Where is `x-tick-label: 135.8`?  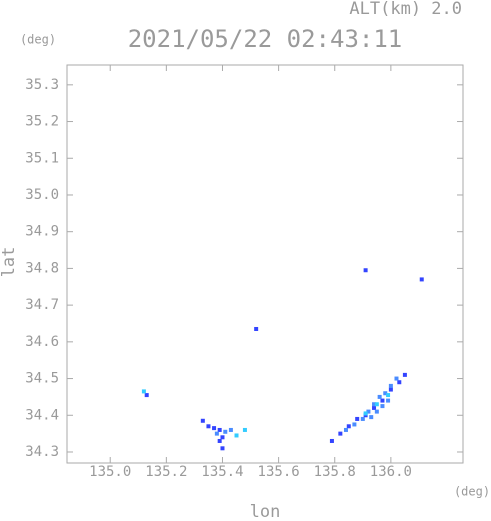 x-tick-label: 135.8 is located at coordinates (335, 472).